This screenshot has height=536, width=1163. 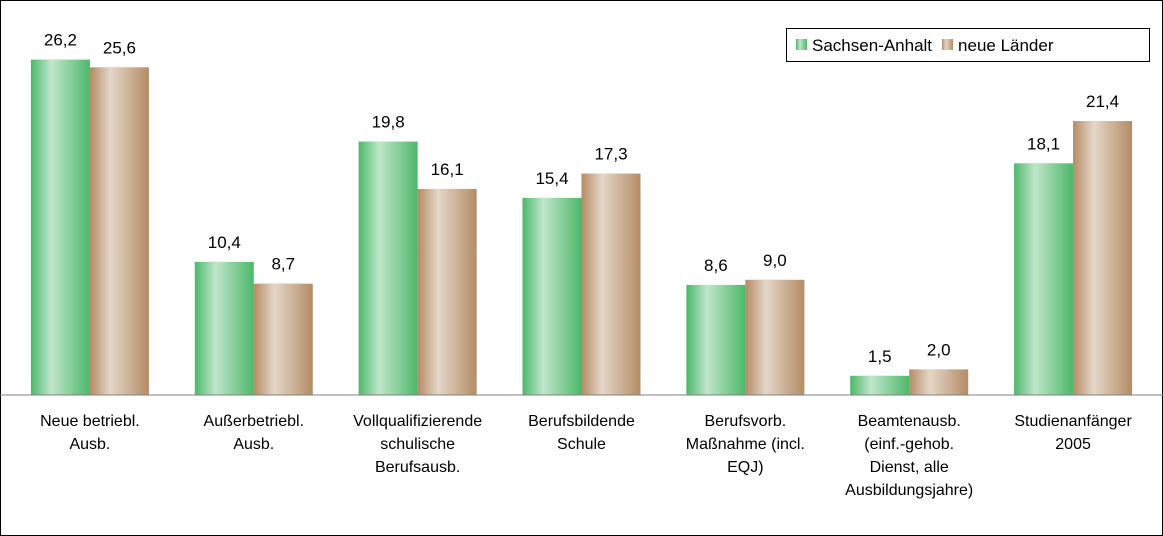 What do you see at coordinates (447, 169) in the screenshot?
I see `value-label: 16,1` at bounding box center [447, 169].